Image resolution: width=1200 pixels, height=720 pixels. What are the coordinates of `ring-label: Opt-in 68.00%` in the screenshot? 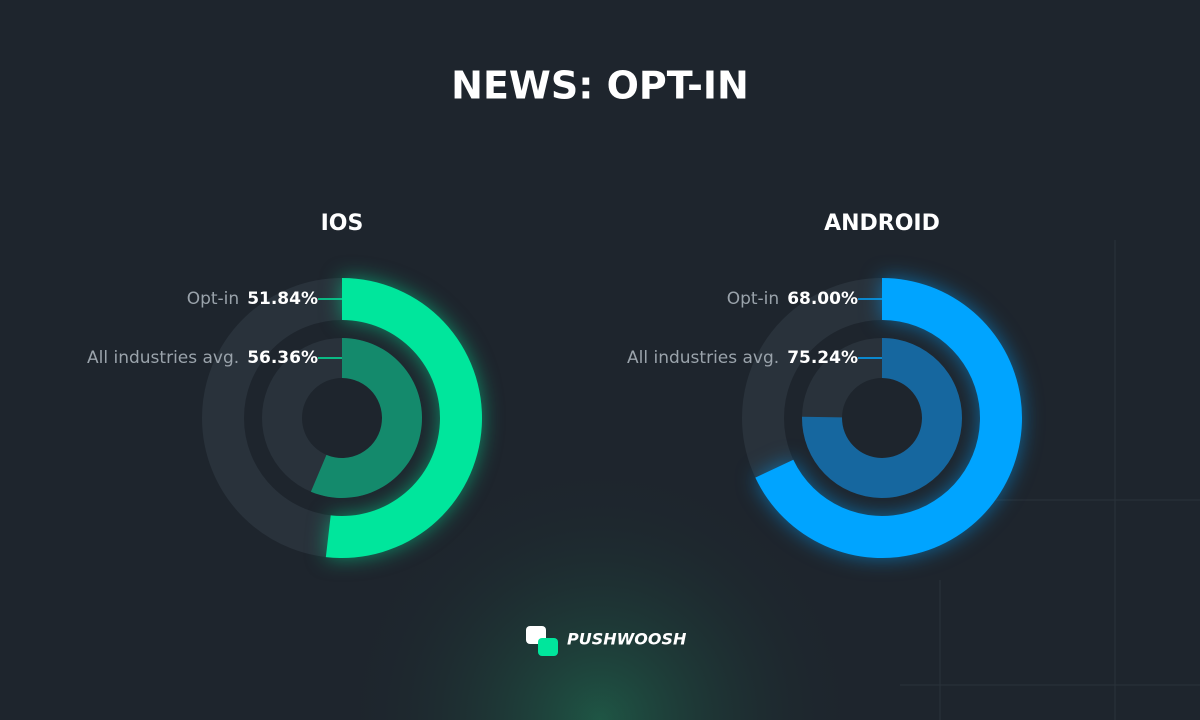 It's located at (792, 299).